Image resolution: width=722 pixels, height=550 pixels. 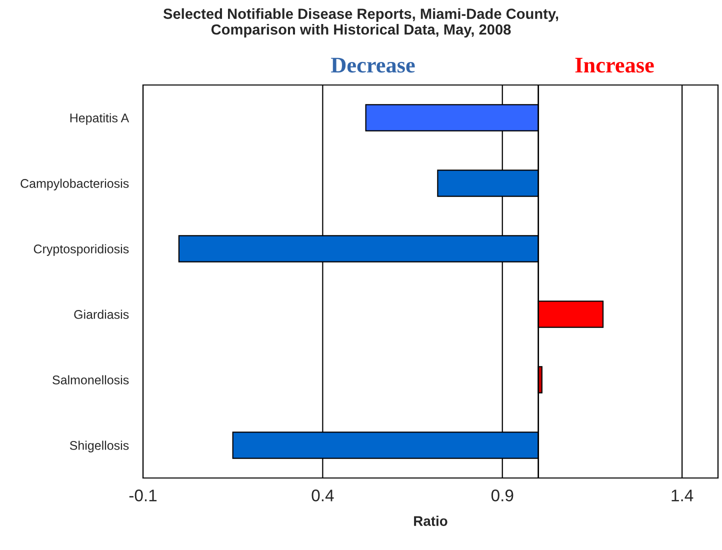 What do you see at coordinates (99, 446) in the screenshot?
I see `y-tick-label: Shigellosis` at bounding box center [99, 446].